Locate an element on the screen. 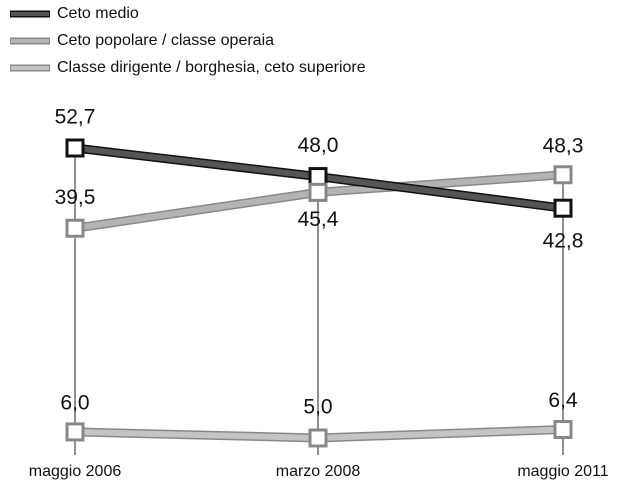 The width and height of the screenshot is (619, 489). x-tick-label: maggio 2006 is located at coordinates (75, 471).